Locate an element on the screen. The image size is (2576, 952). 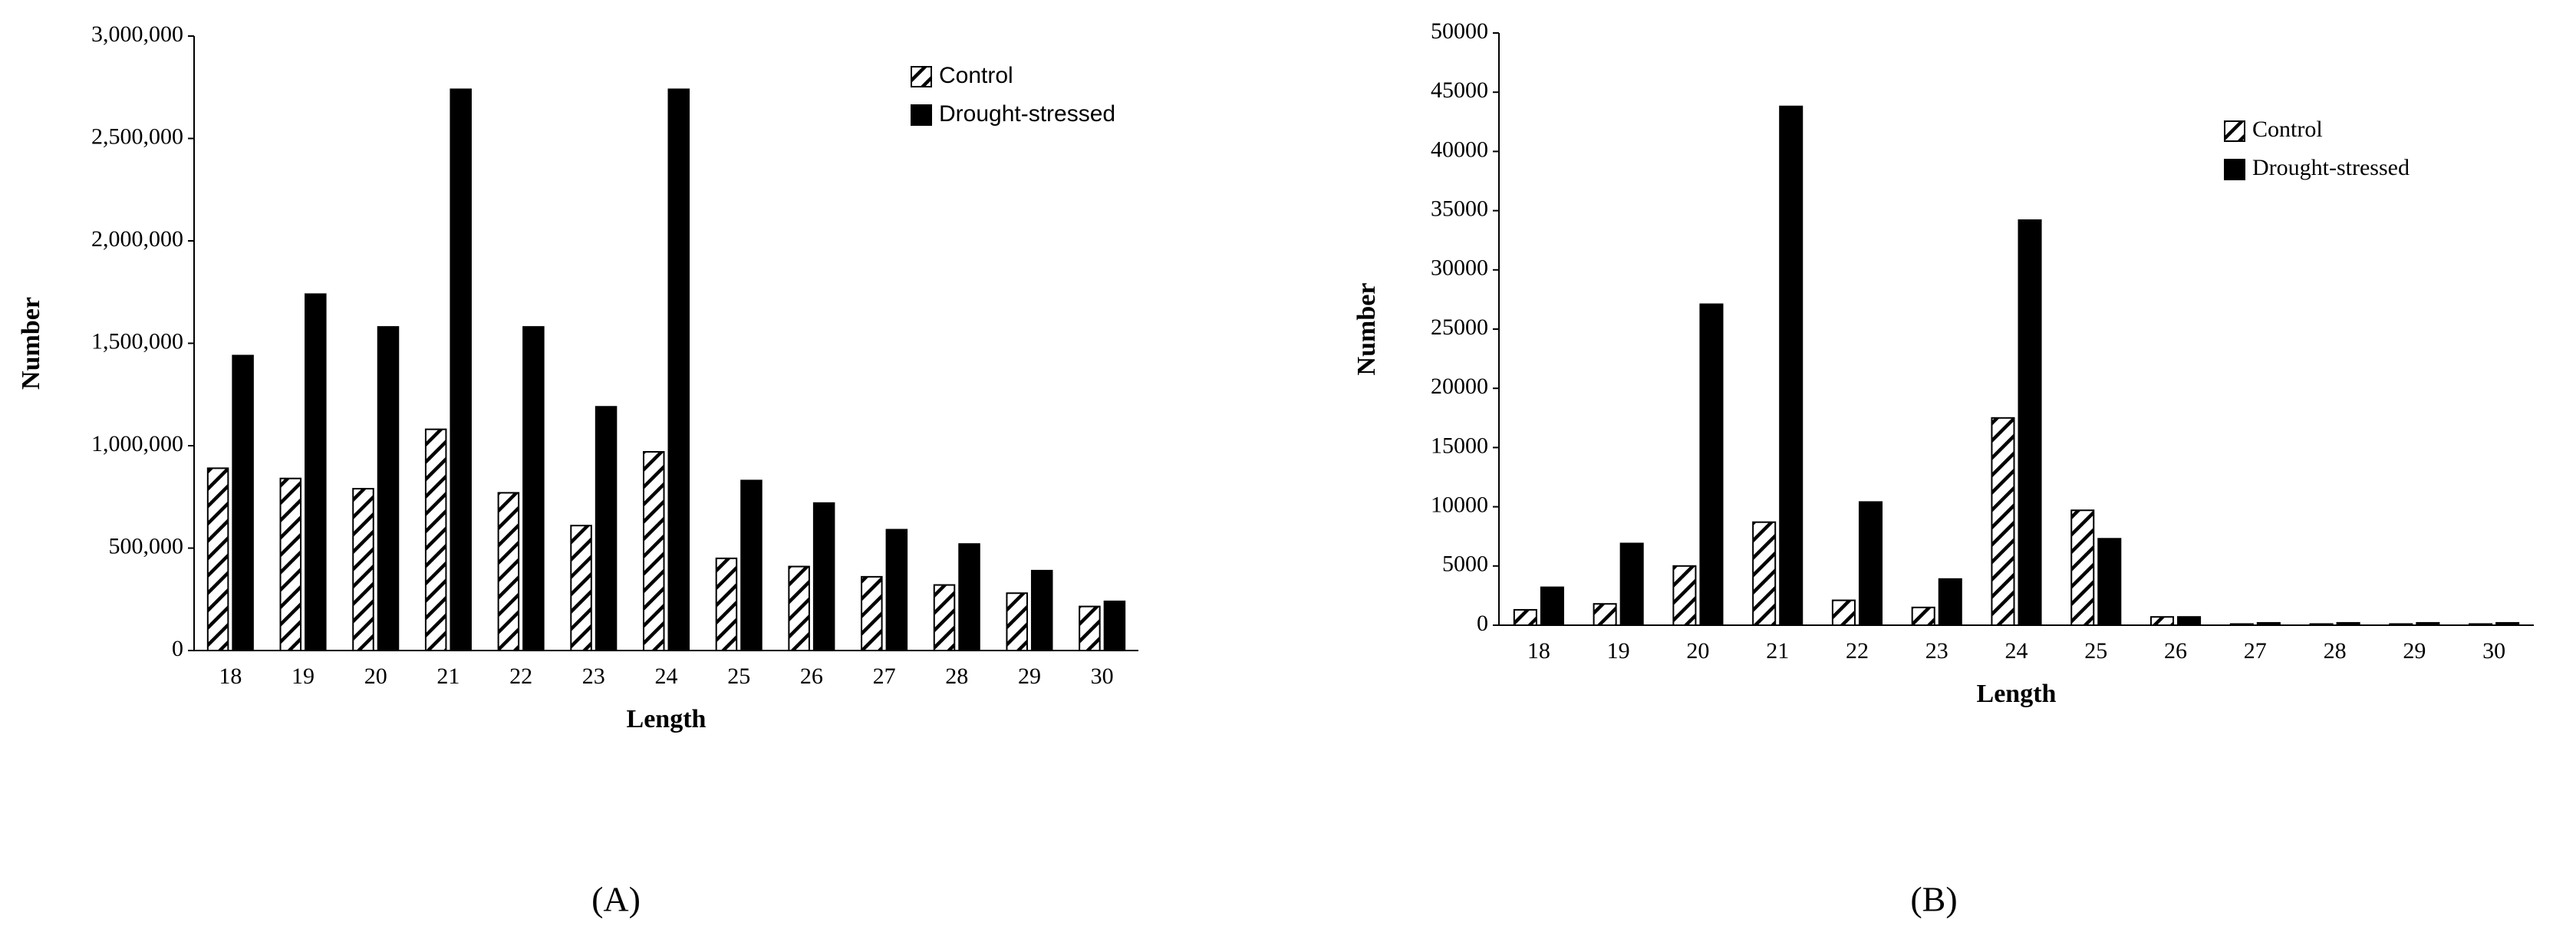
y-tick-label: 5000 is located at coordinates (1465, 564).